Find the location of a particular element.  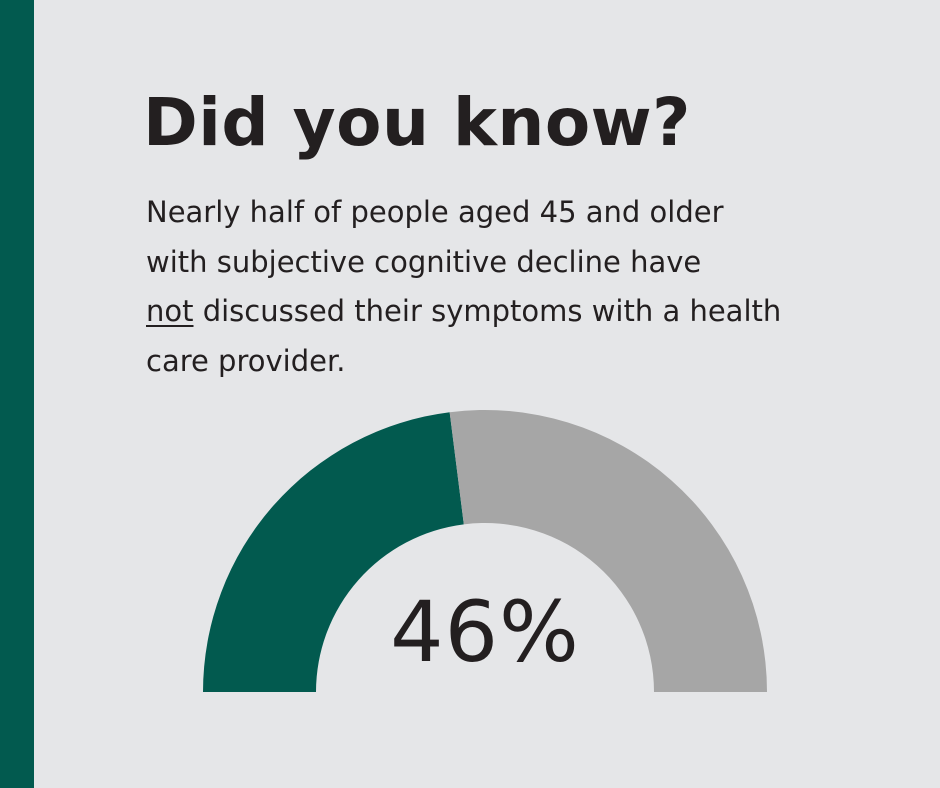

gauge-slice-discussed is located at coordinates (608, 551).